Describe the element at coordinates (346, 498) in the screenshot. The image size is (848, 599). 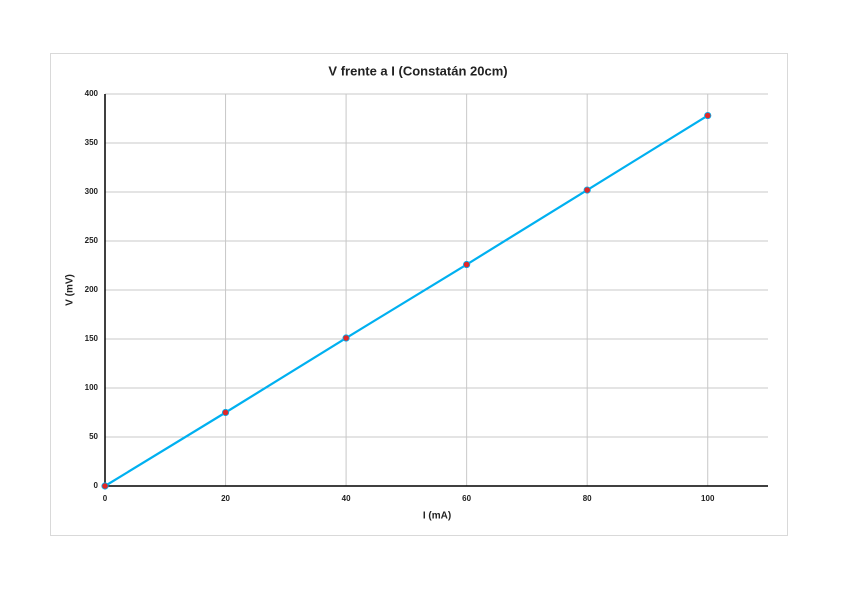
I see `x-tick-label: 40` at that location.